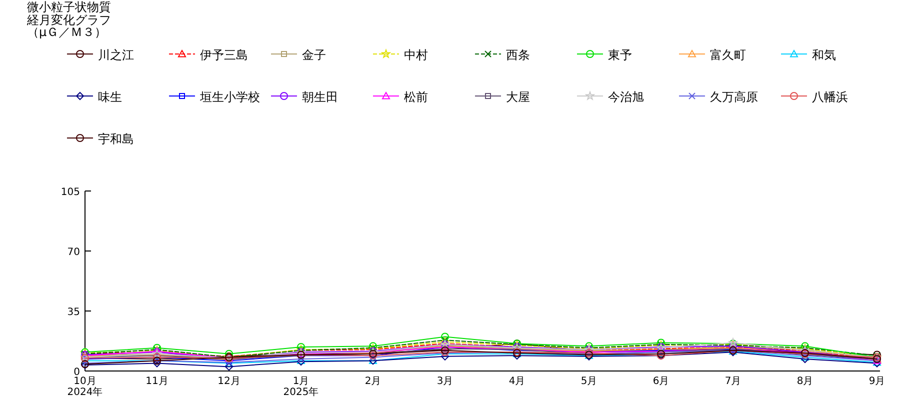 The height and width of the screenshot is (400, 900). Describe the element at coordinates (416, 97) in the screenshot. I see `legend-label: 松前` at that location.